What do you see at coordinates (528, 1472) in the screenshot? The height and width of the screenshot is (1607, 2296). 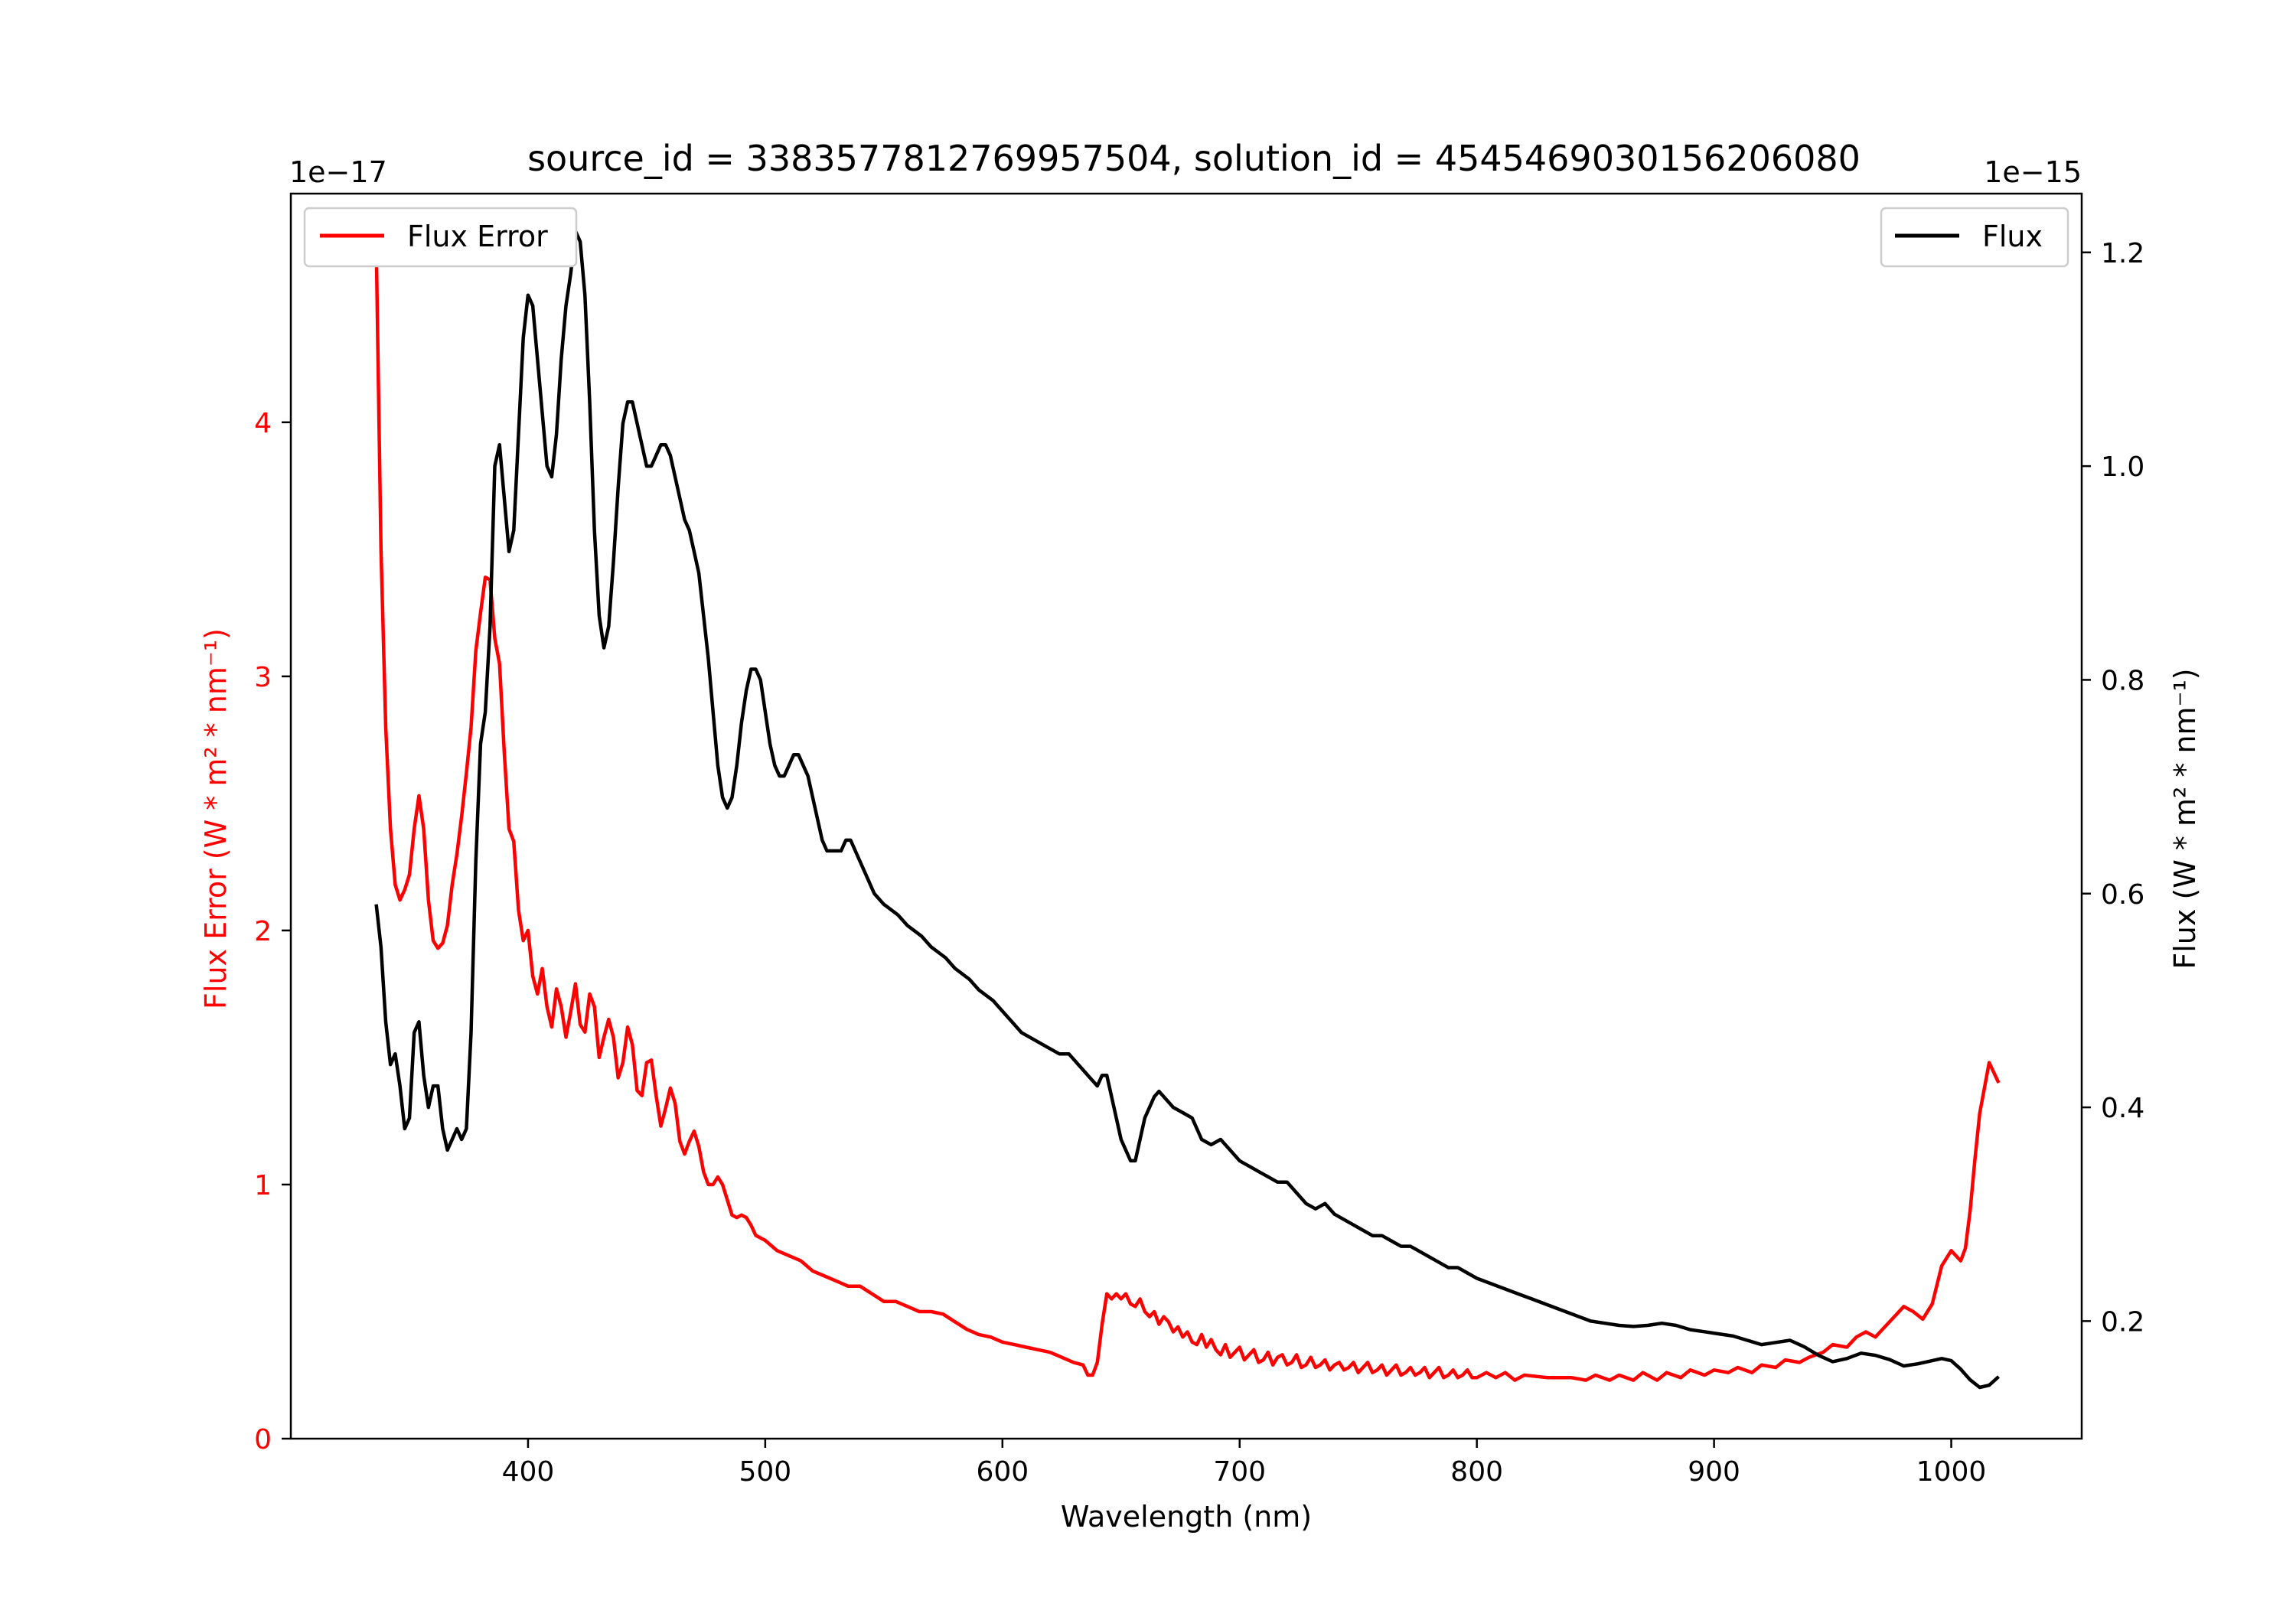 I see `x-tick-label: 400` at bounding box center [528, 1472].